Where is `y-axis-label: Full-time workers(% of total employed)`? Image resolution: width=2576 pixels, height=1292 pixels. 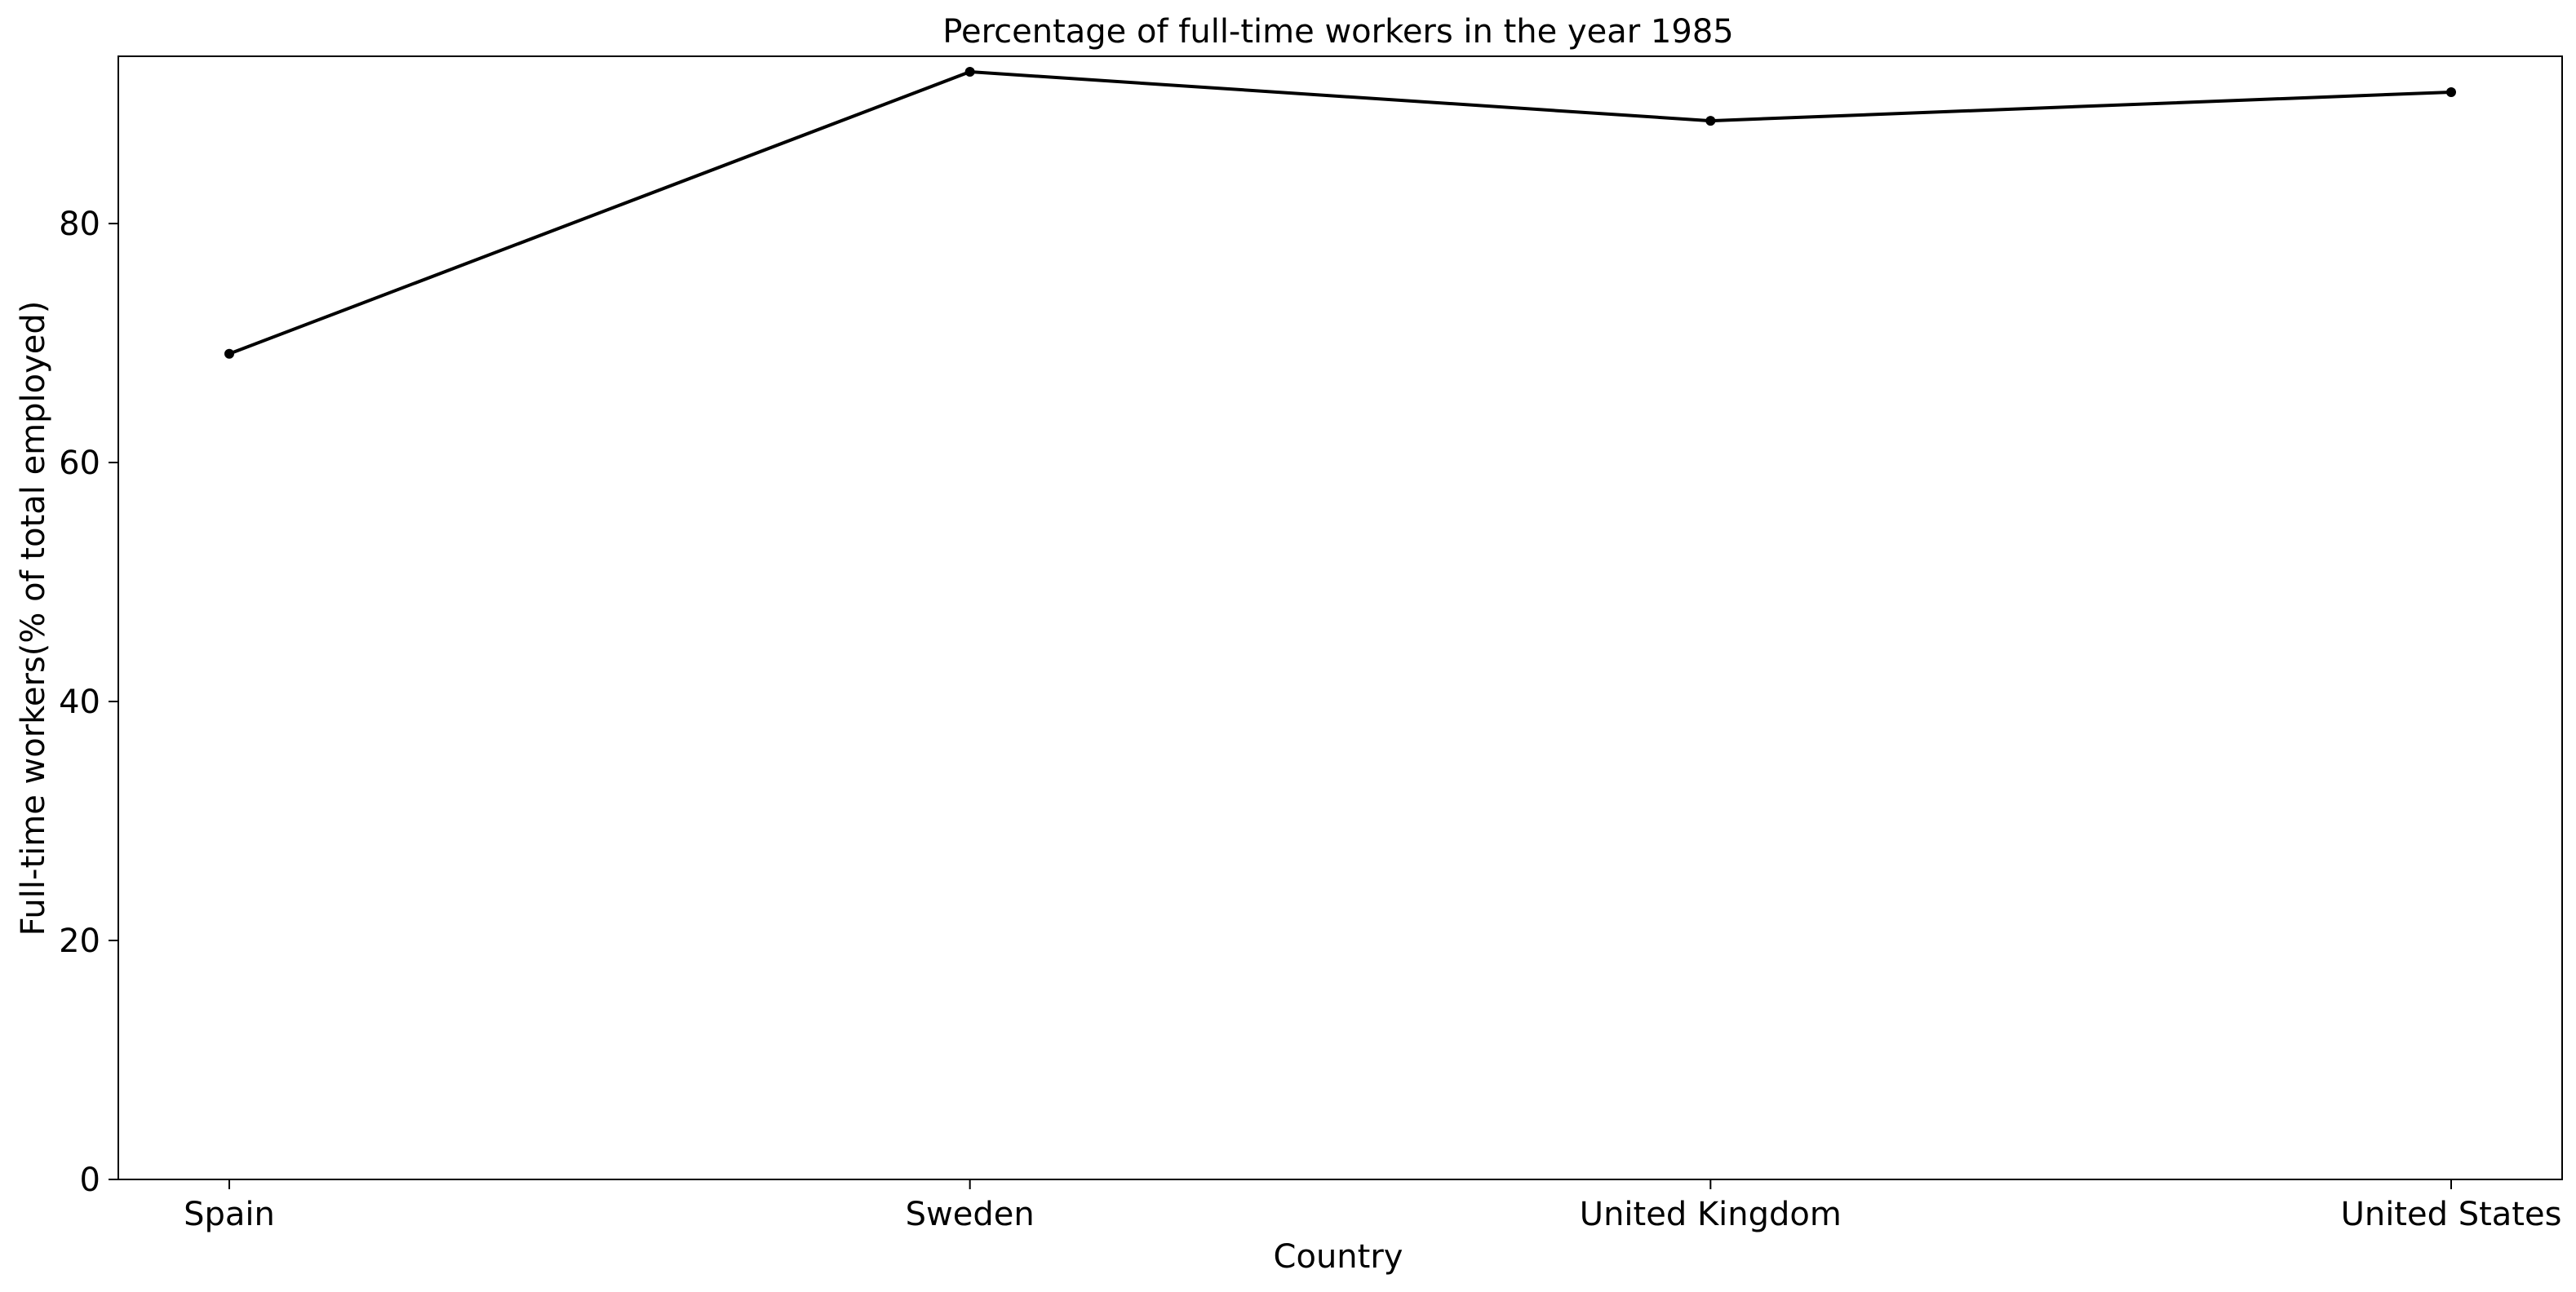
y-axis-label: Full-time workers(% of total employed) is located at coordinates (33, 618).